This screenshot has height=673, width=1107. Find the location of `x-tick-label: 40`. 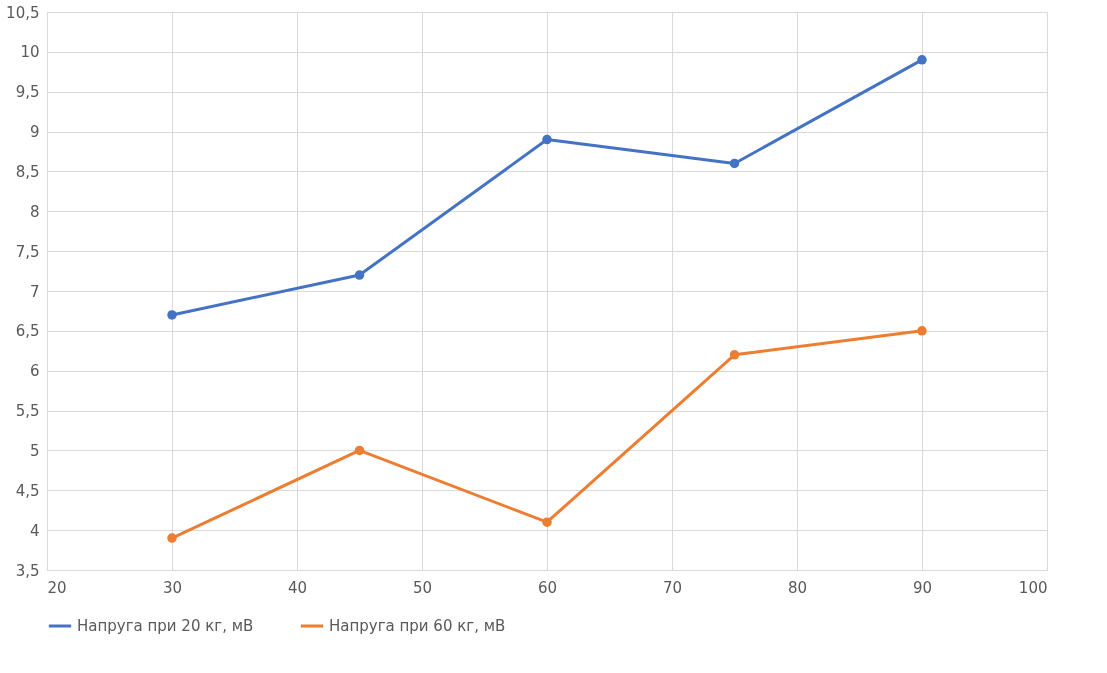

x-tick-label: 40 is located at coordinates (297, 587).